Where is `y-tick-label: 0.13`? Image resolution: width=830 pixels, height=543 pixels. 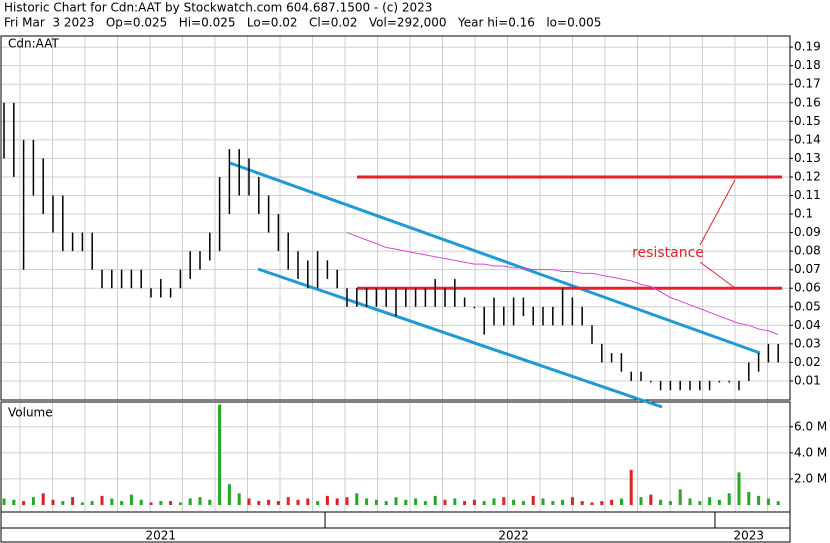 y-tick-label: 0.13 is located at coordinates (807, 158).